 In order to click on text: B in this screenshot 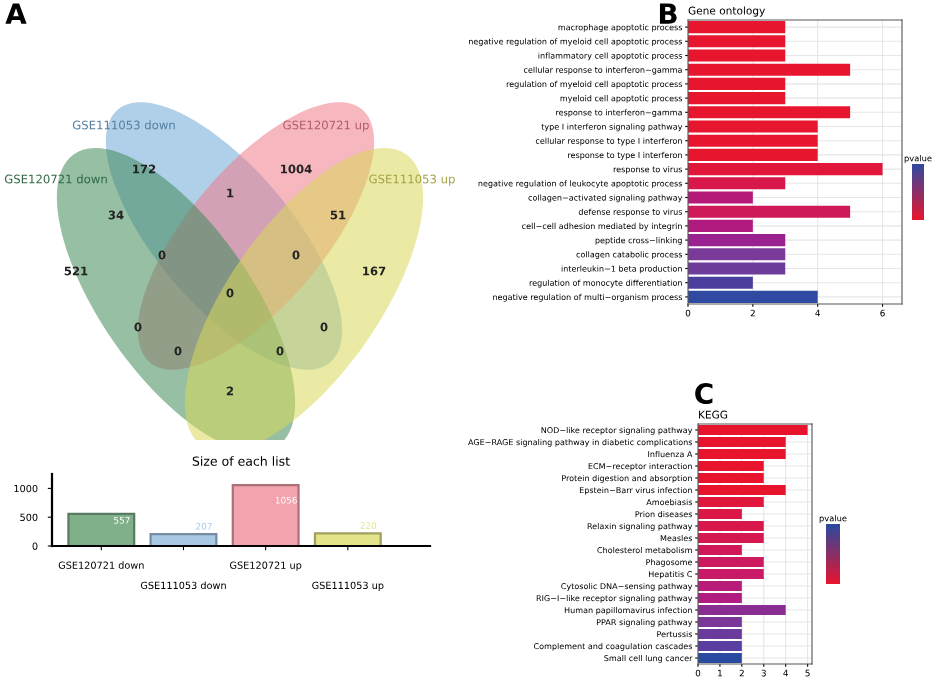, I will do `click(668, 13)`.